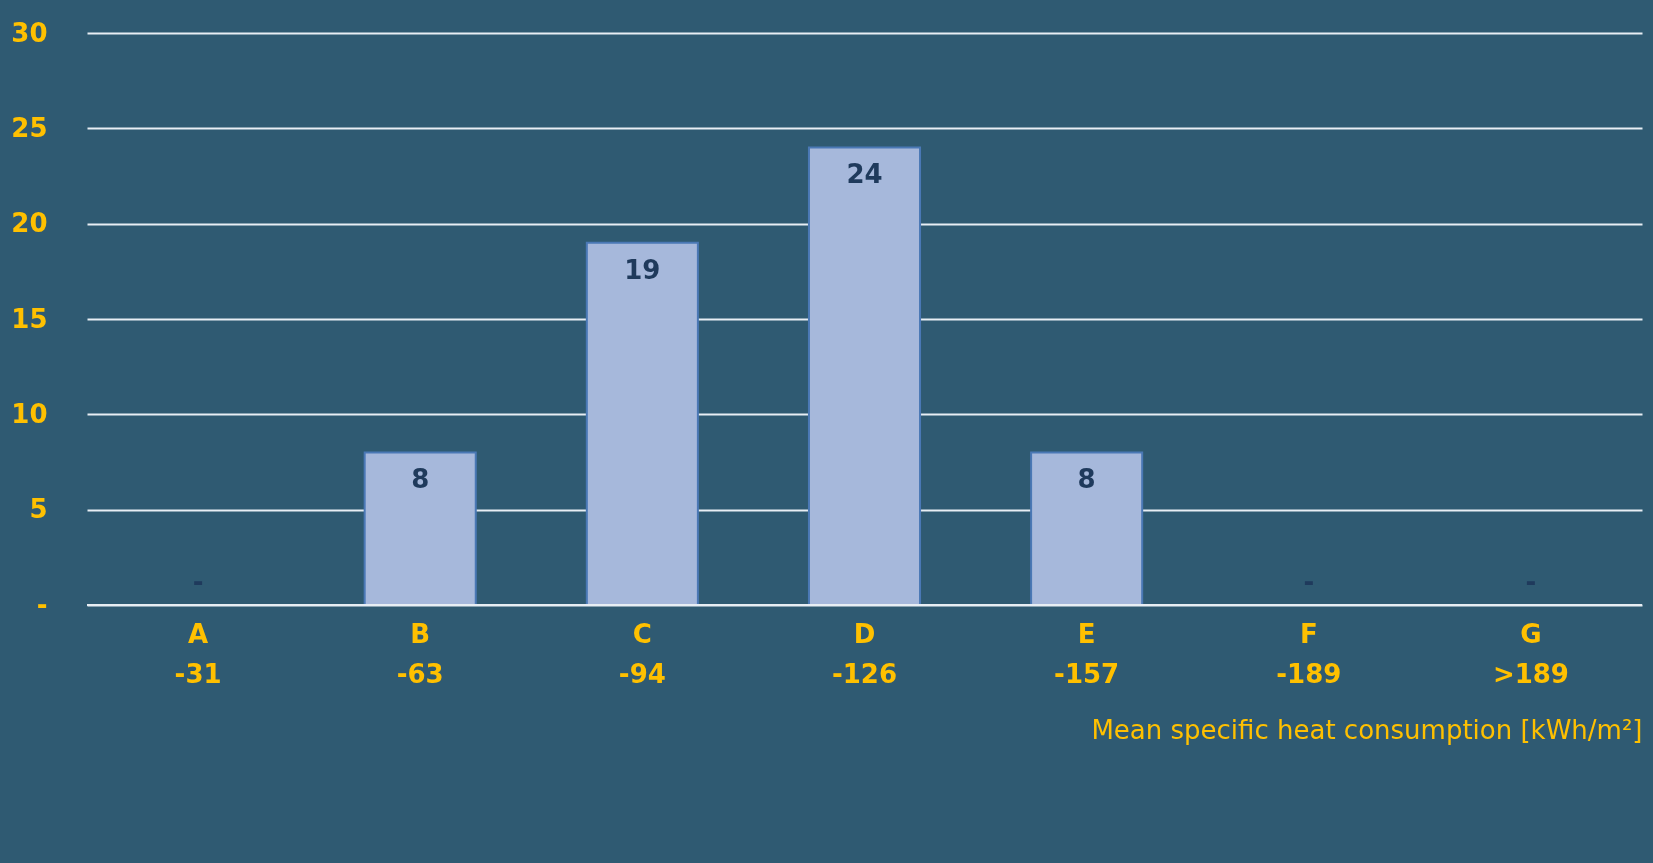  I want to click on data-label: 19, so click(642, 269).